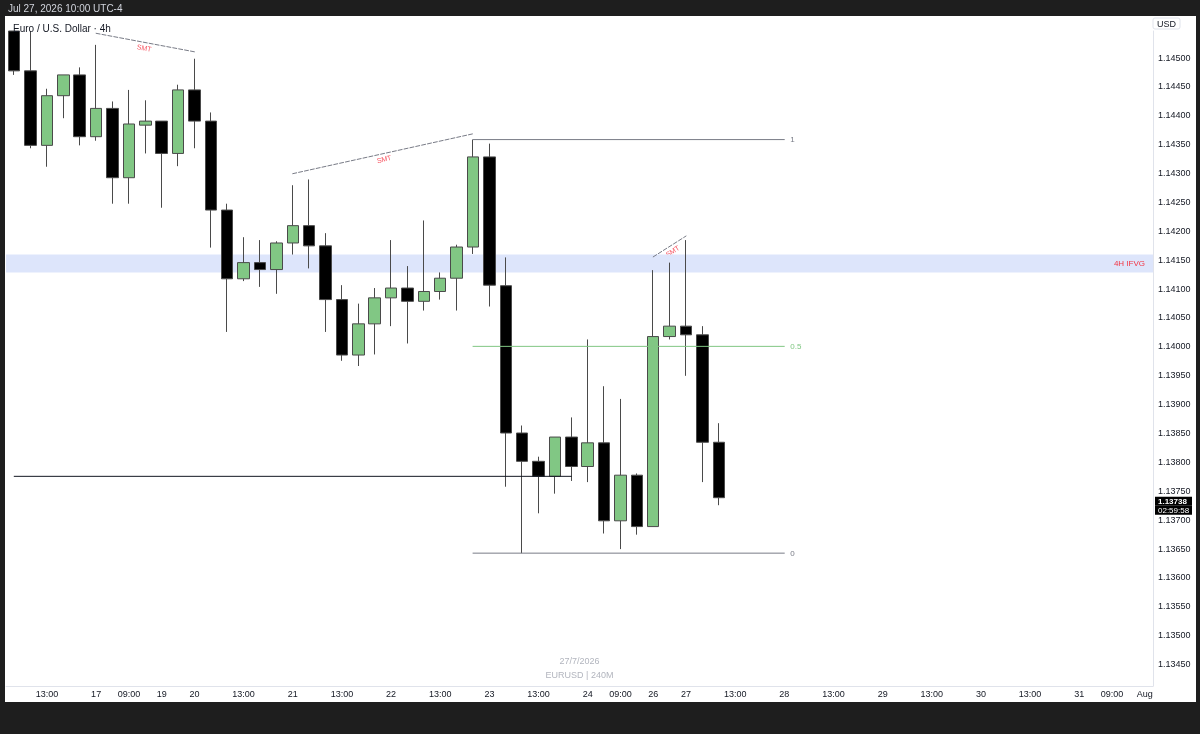 The width and height of the screenshot is (1200, 734). I want to click on series-label: 0, so click(793, 553).